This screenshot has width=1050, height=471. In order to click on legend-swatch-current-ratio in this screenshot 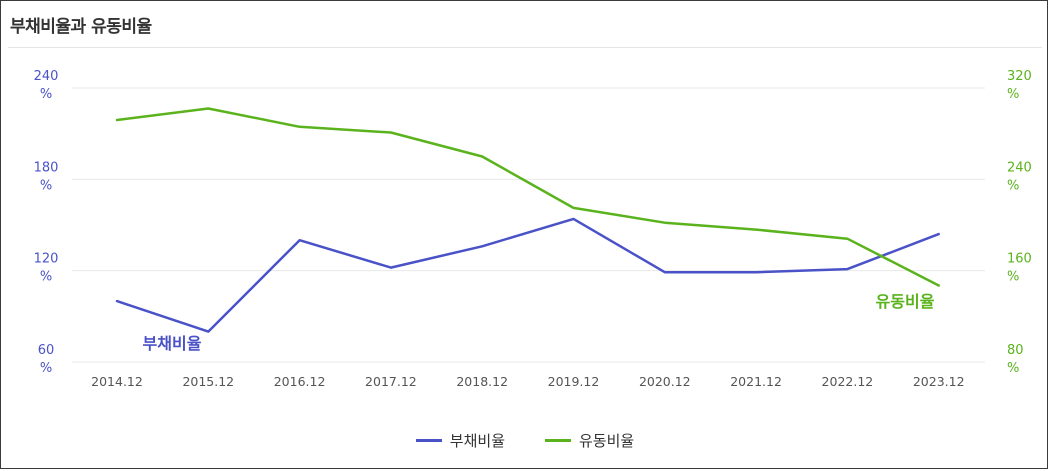, I will do `click(558, 440)`.